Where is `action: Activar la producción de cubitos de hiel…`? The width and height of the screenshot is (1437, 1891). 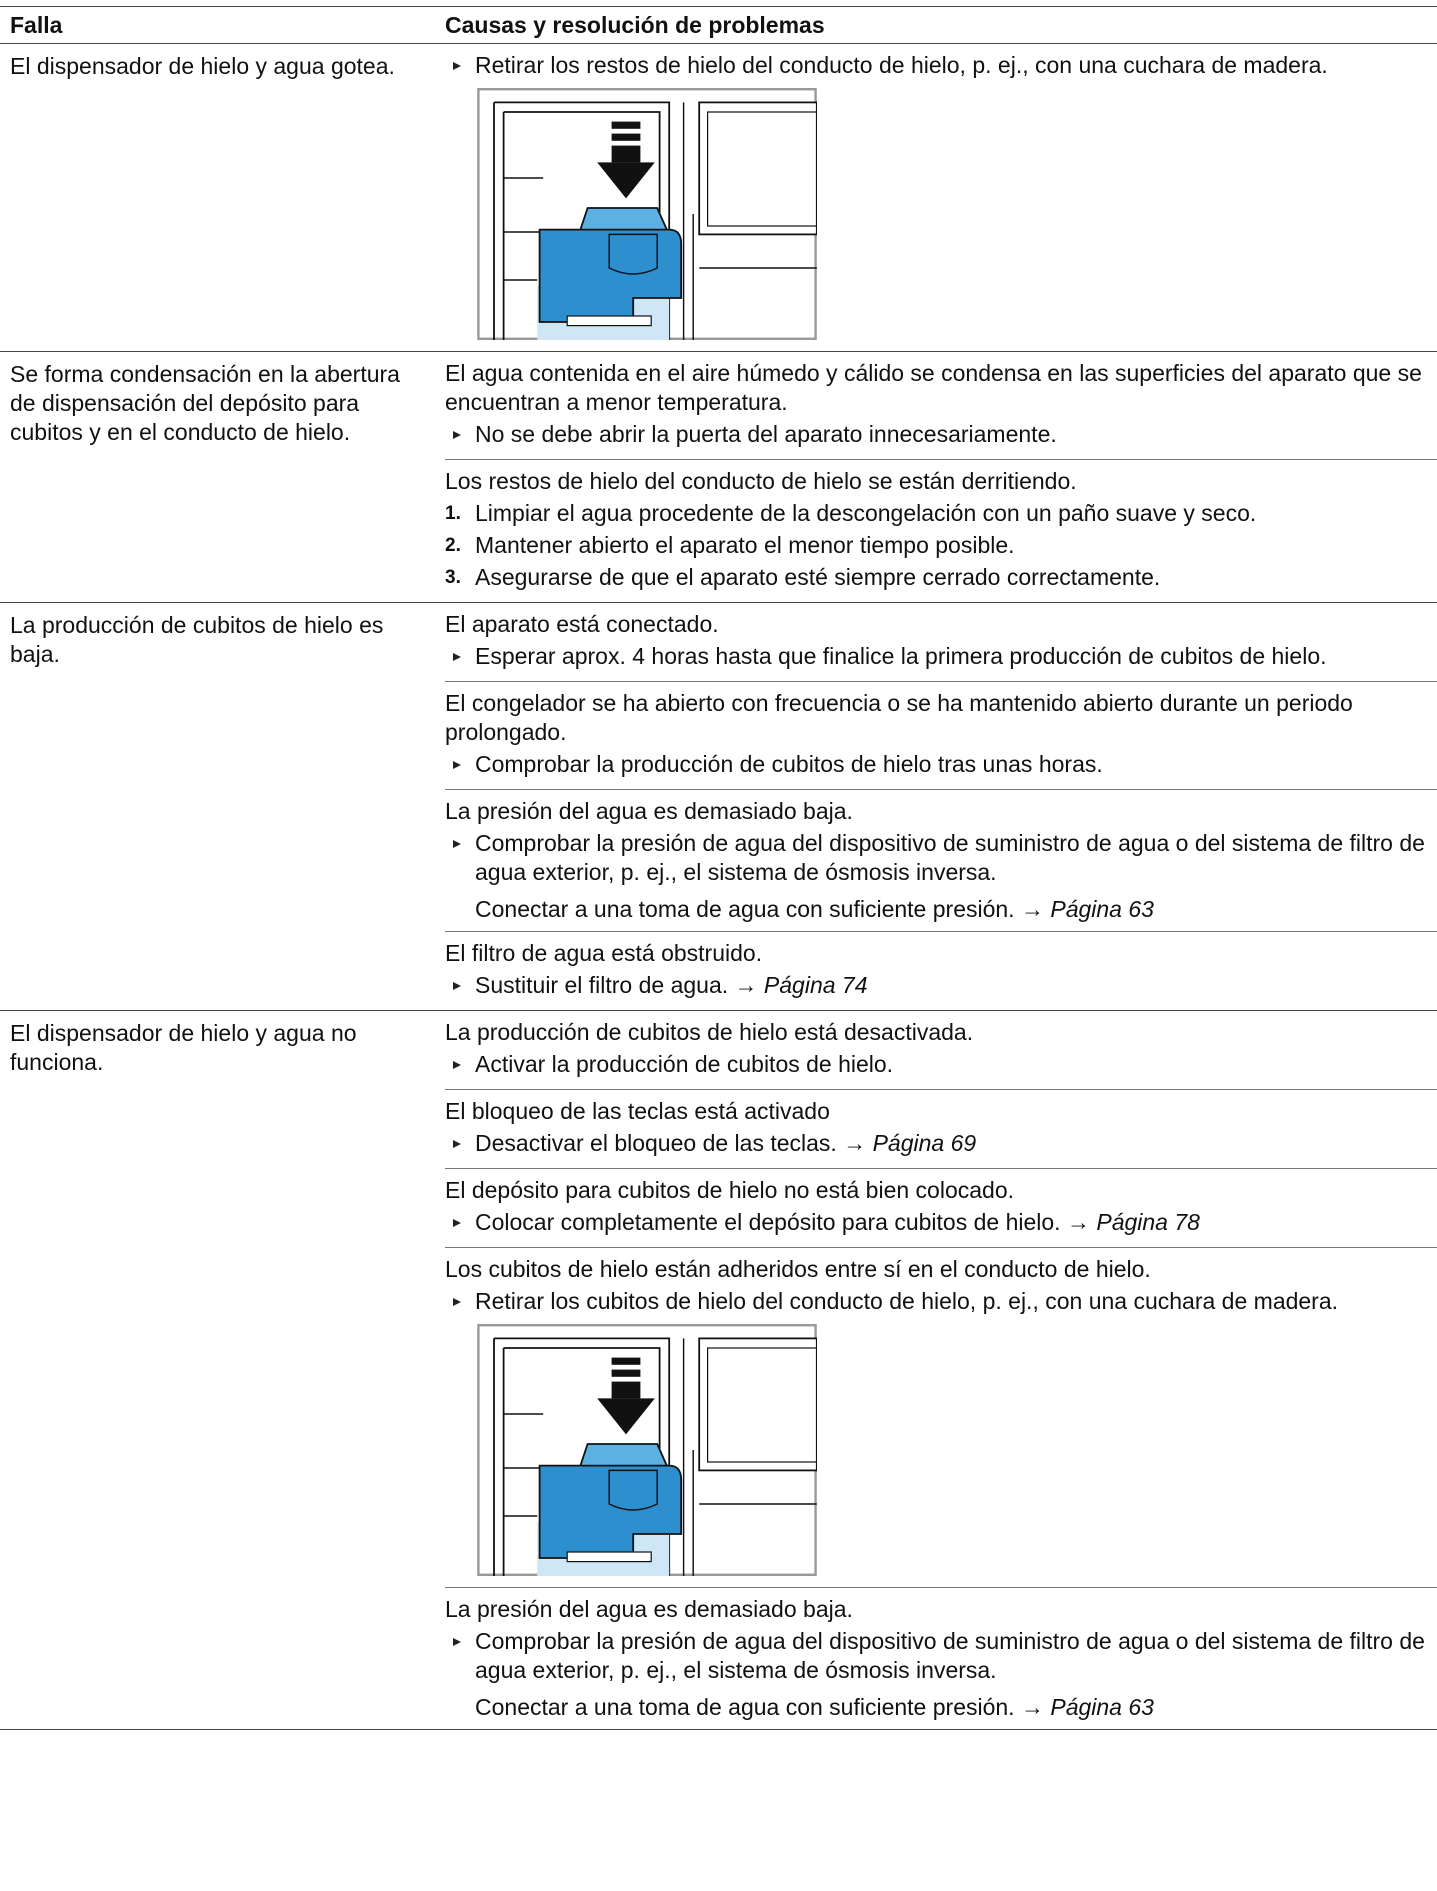
action: Activar la producción de cubitos de hiel… is located at coordinates (941, 1064).